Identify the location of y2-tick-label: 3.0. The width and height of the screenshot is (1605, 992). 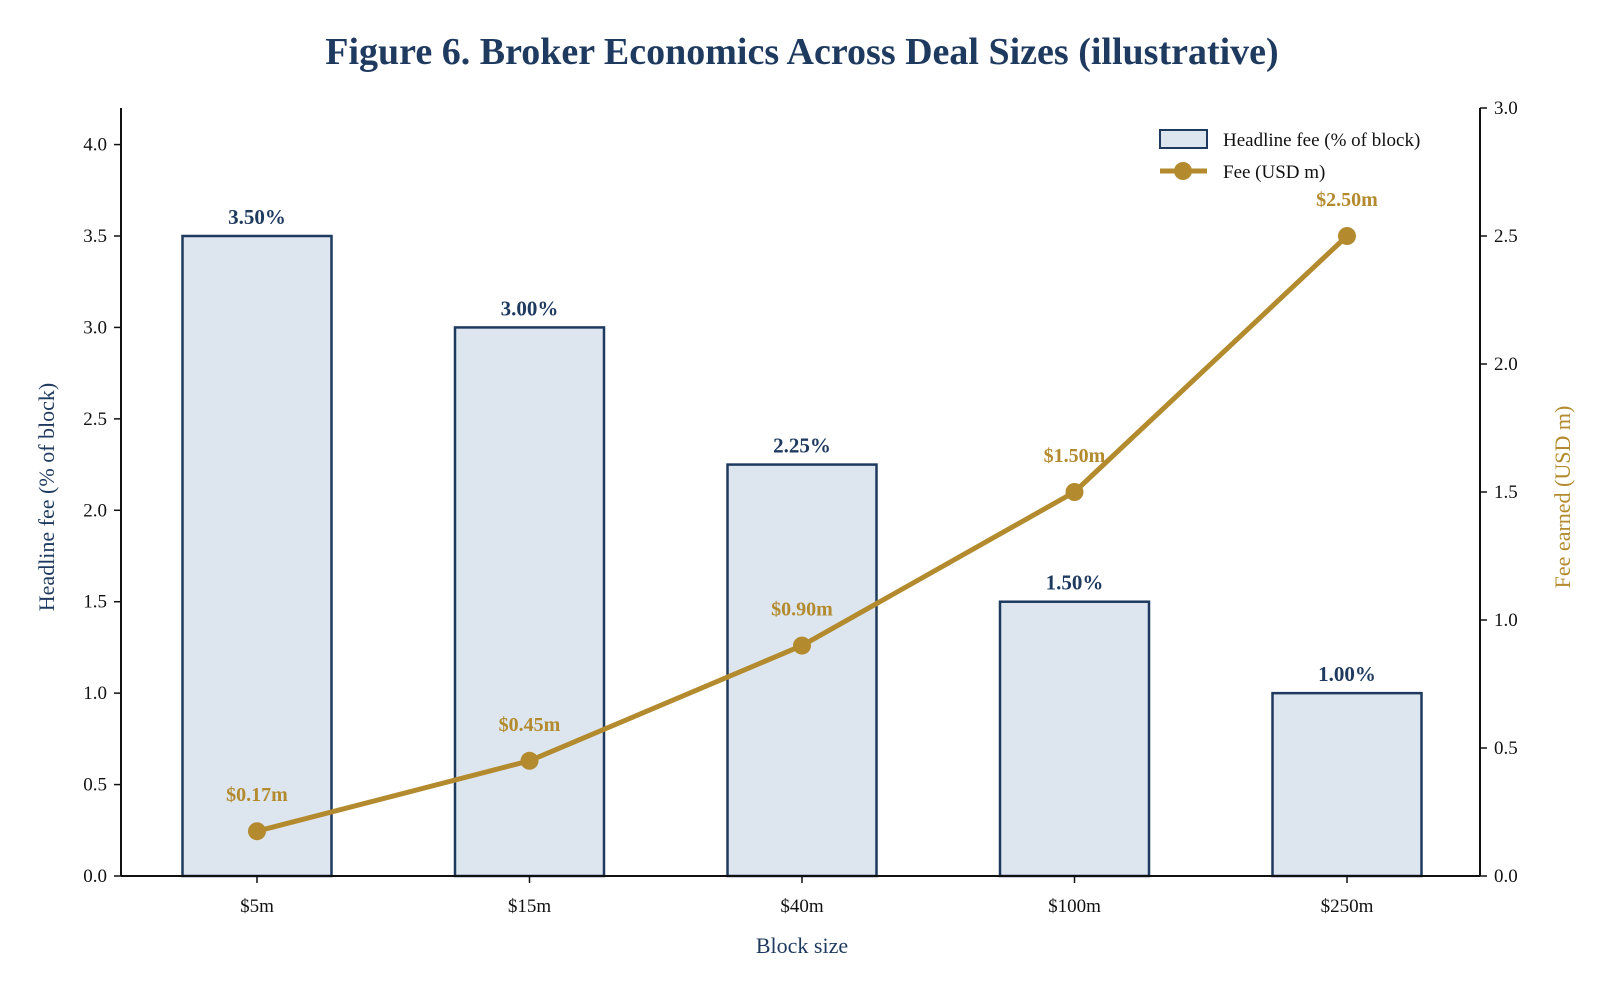
(1506, 108).